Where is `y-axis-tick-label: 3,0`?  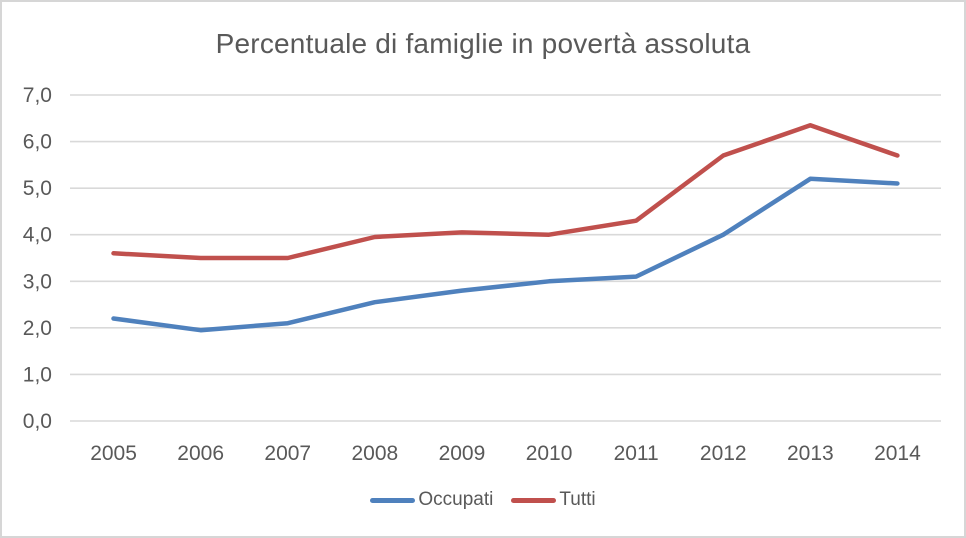
y-axis-tick-label: 3,0 is located at coordinates (37, 281).